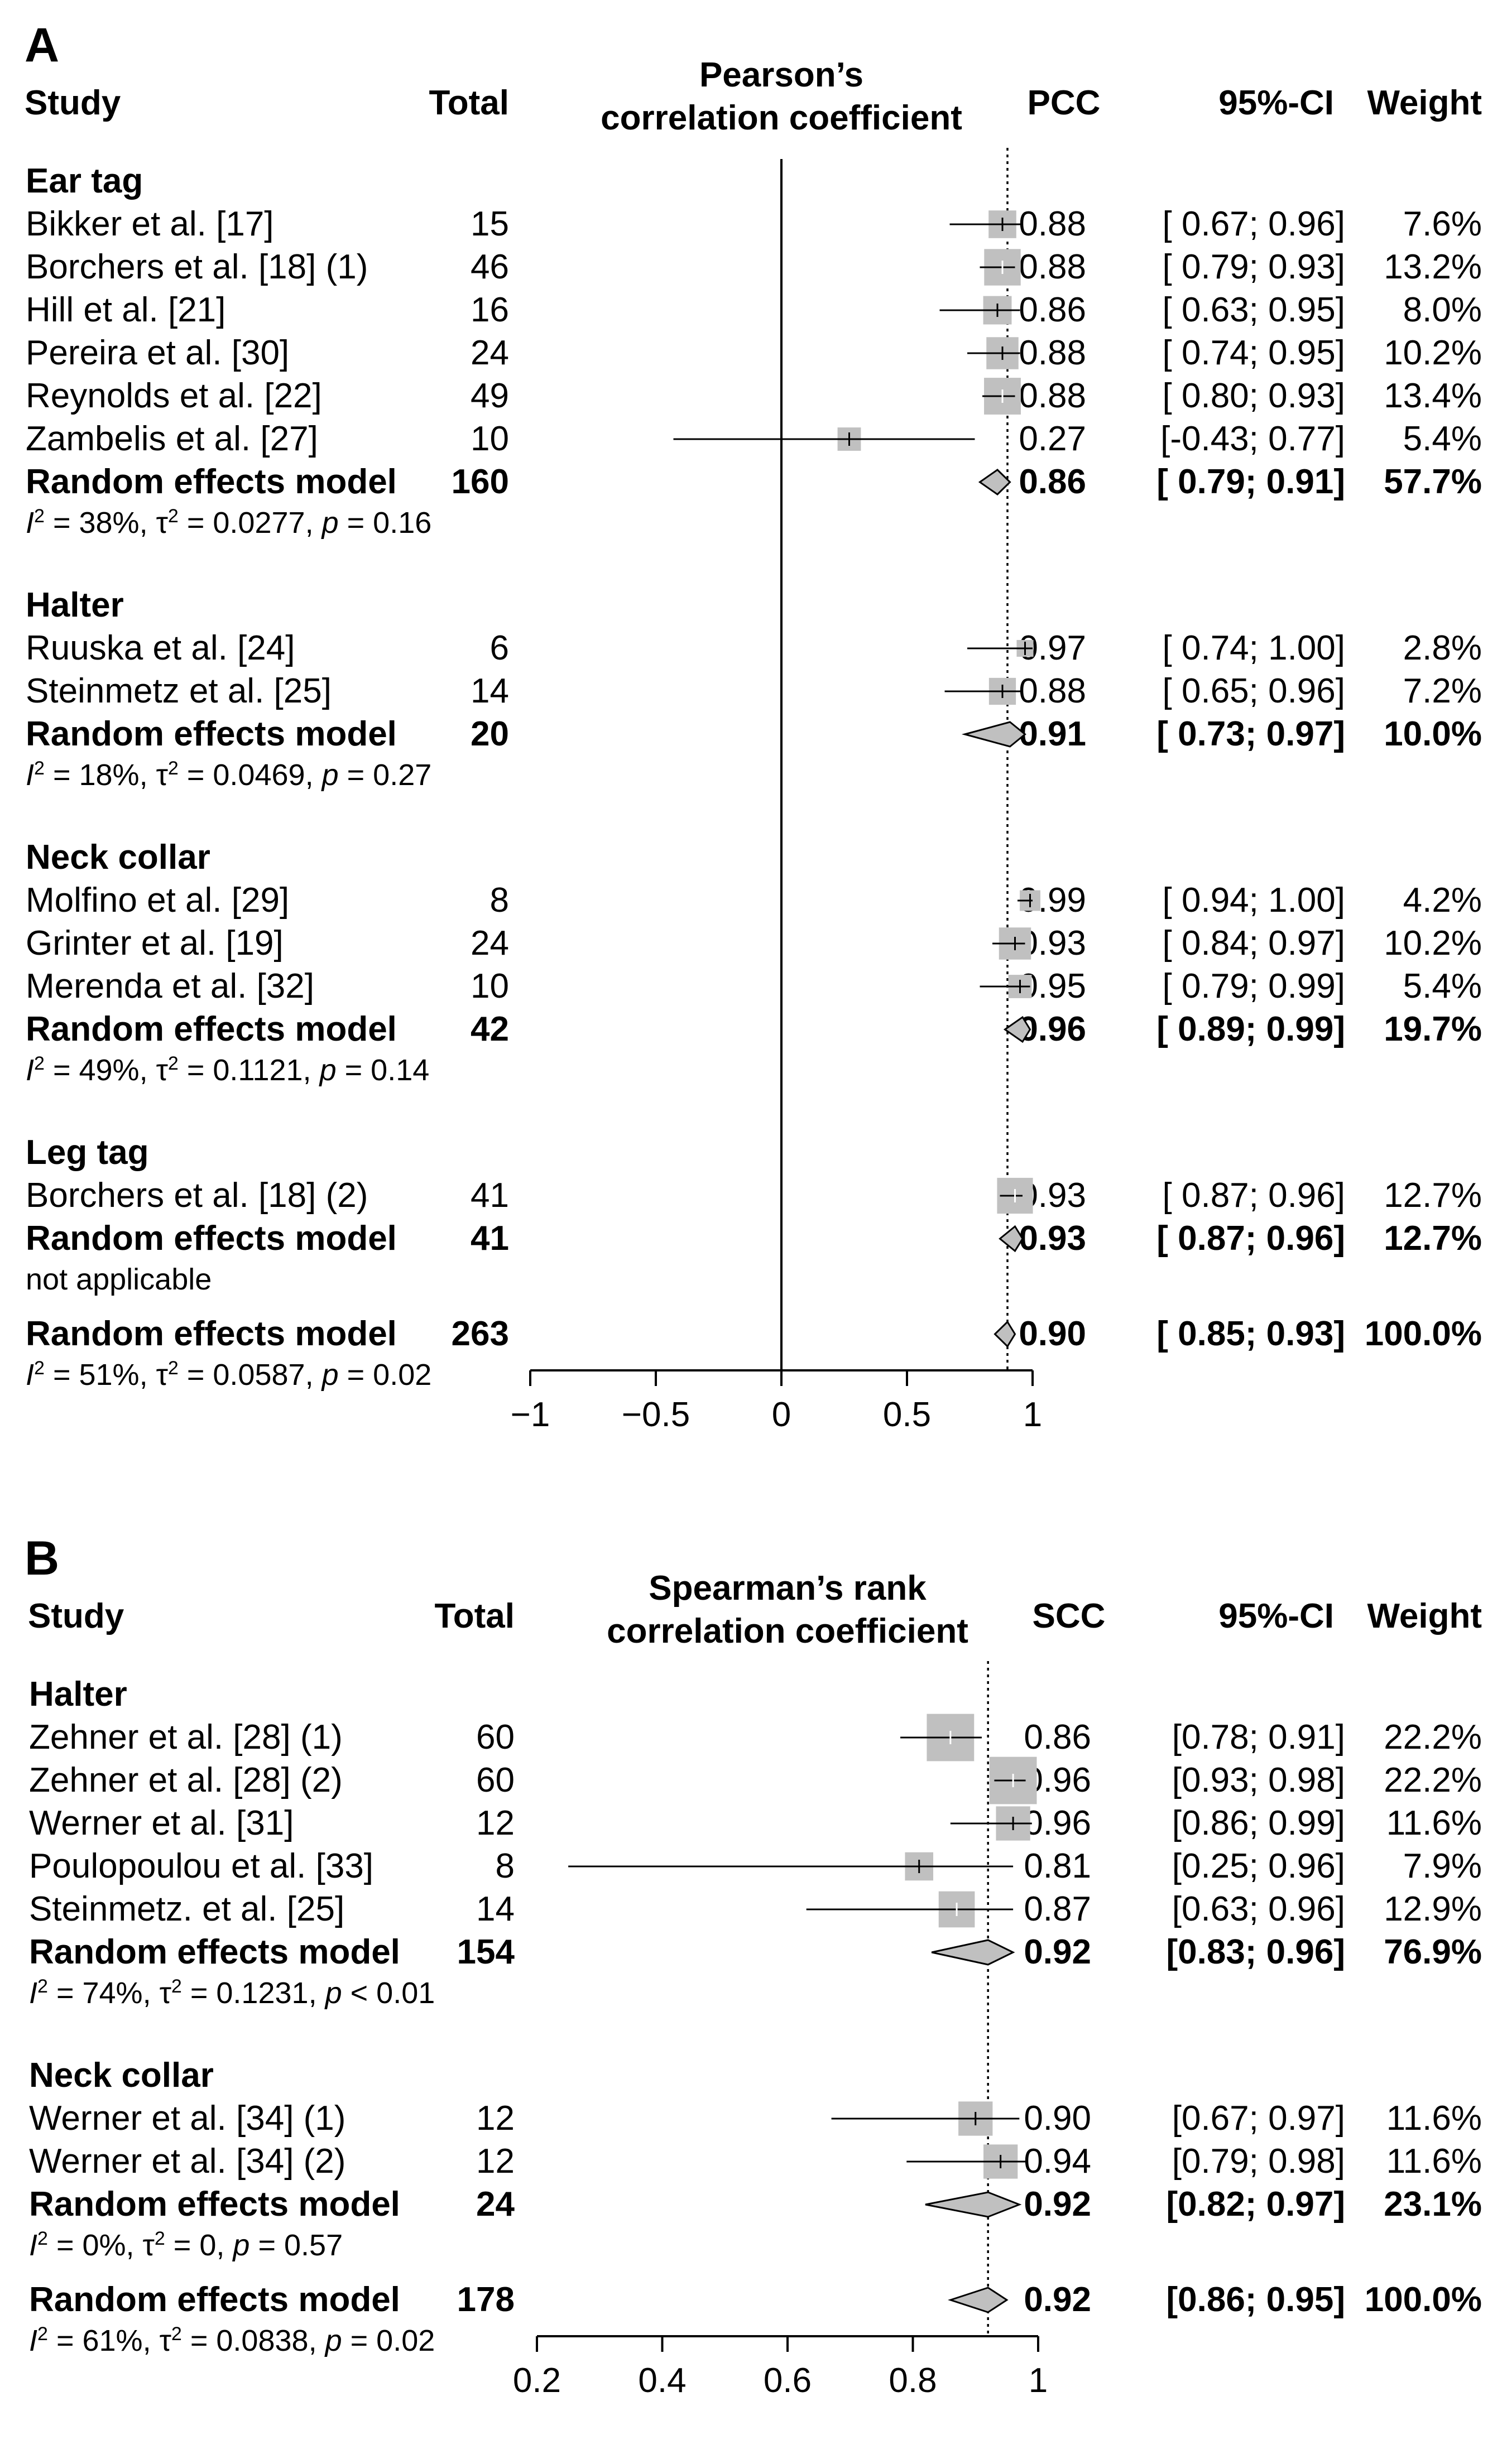 The height and width of the screenshot is (2464, 1507). Describe the element at coordinates (125, 310) in the screenshot. I see `study-label: Hill et al. [21]` at that location.